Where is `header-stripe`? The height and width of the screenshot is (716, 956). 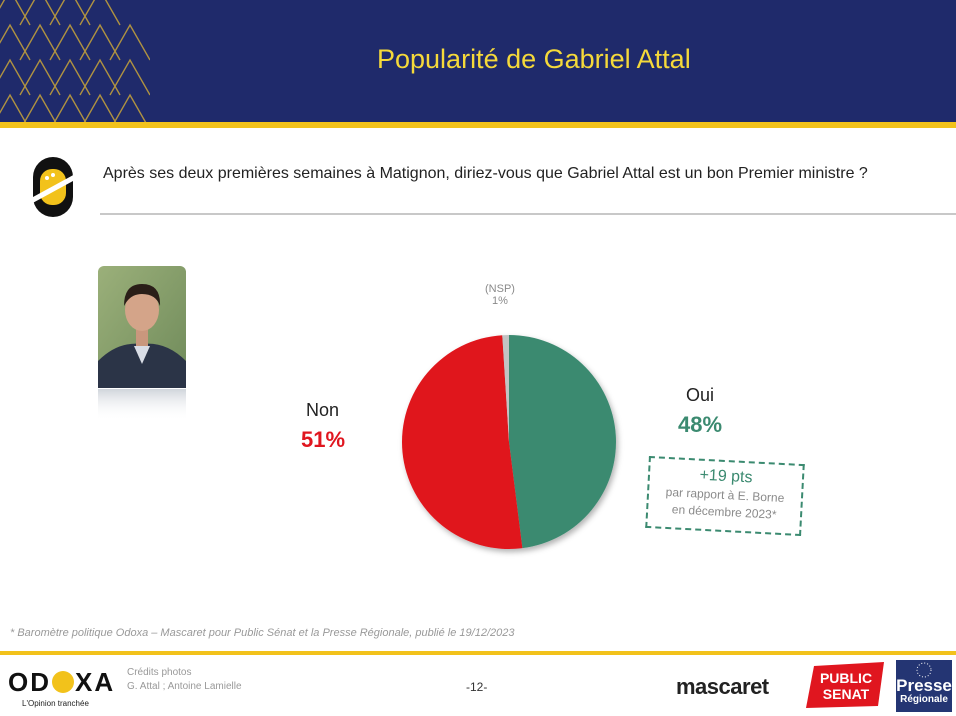
header-stripe is located at coordinates (478, 125).